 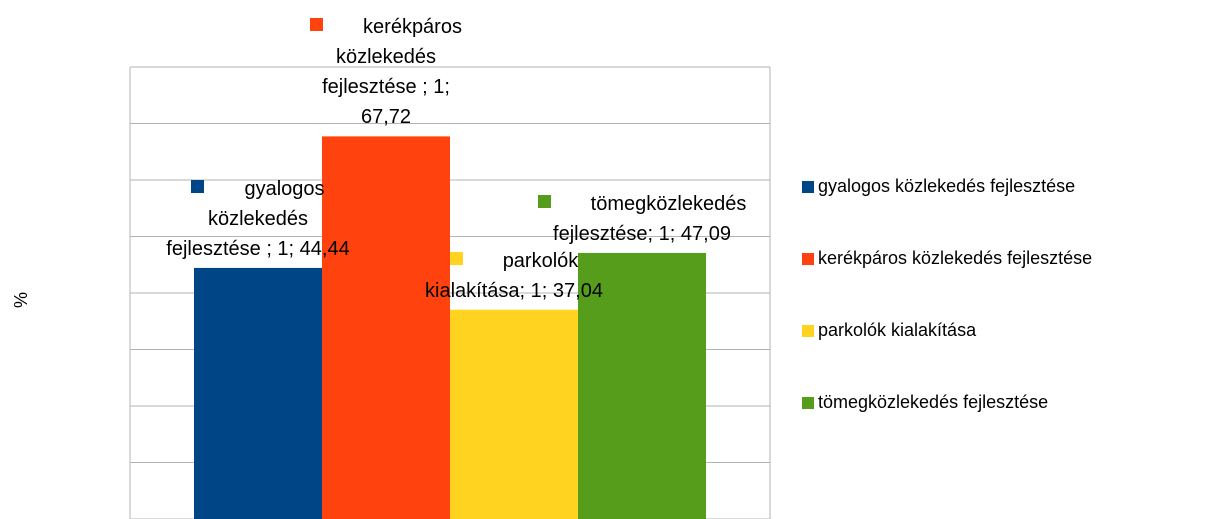 I want to click on legend-entry: kerékpáros közlekedés fejlesztése, so click(x=947, y=258).